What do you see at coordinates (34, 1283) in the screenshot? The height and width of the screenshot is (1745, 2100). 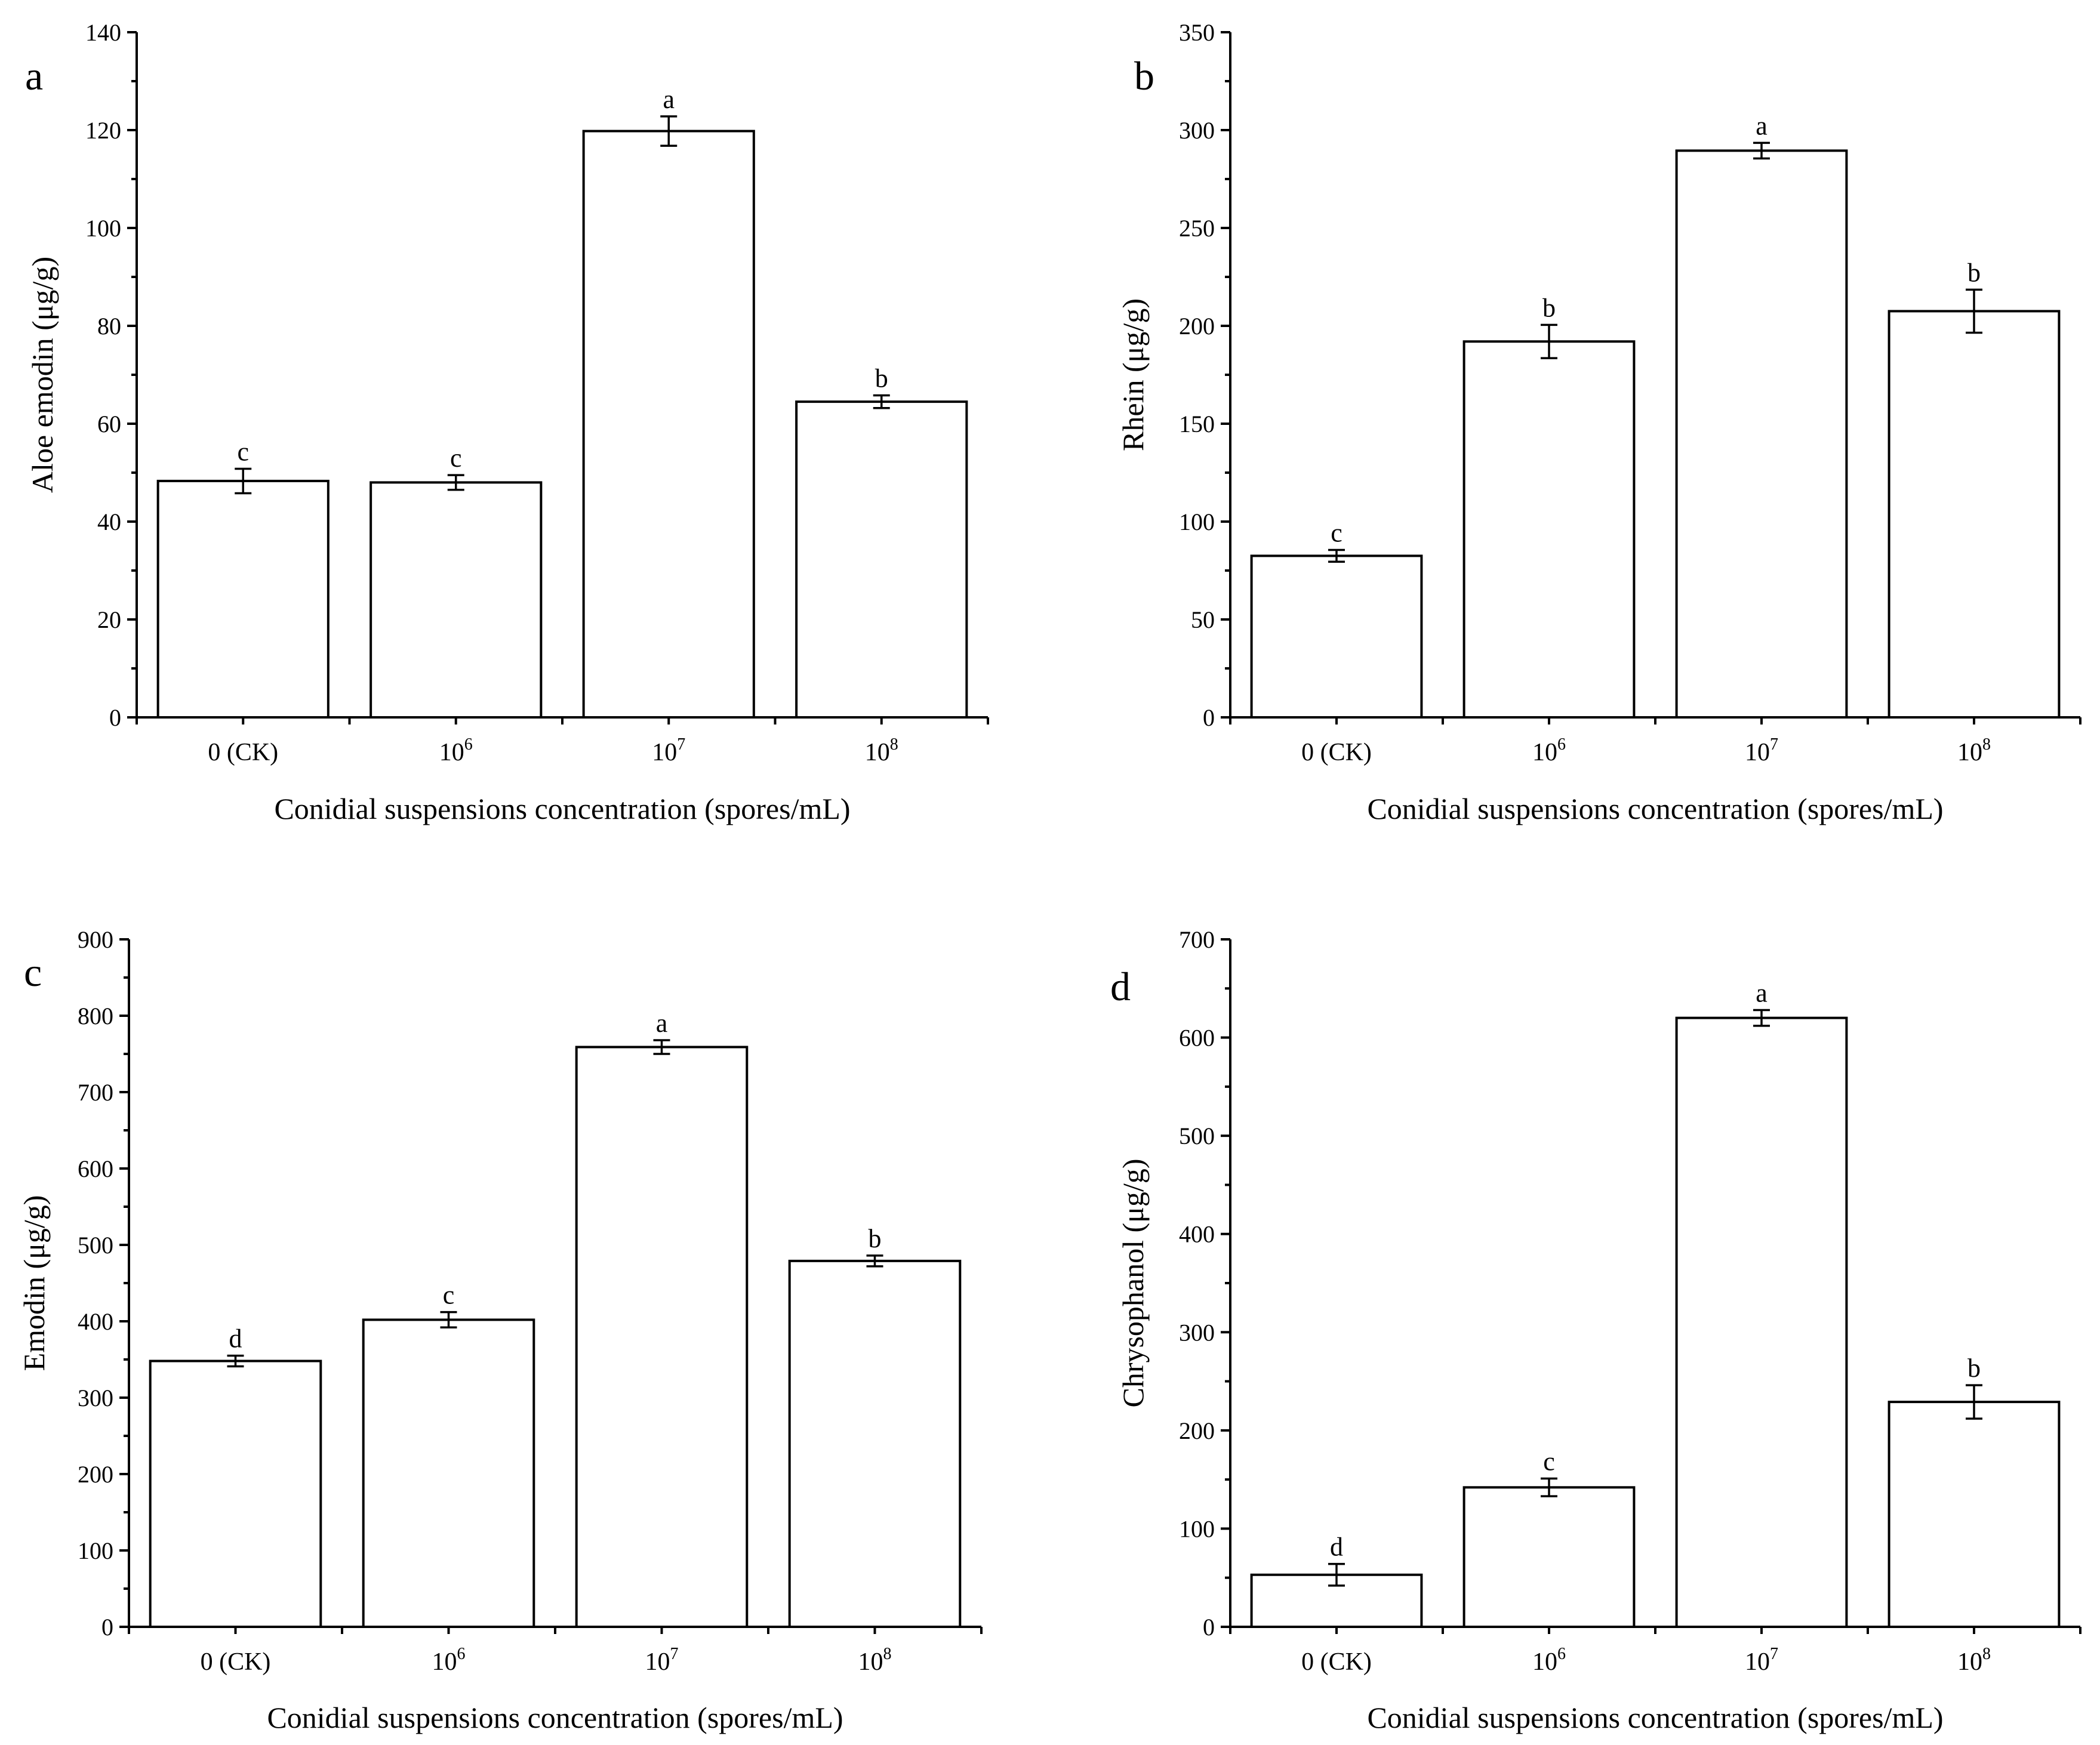 I see `y-axis-title: Emodin (μg/g)` at bounding box center [34, 1283].